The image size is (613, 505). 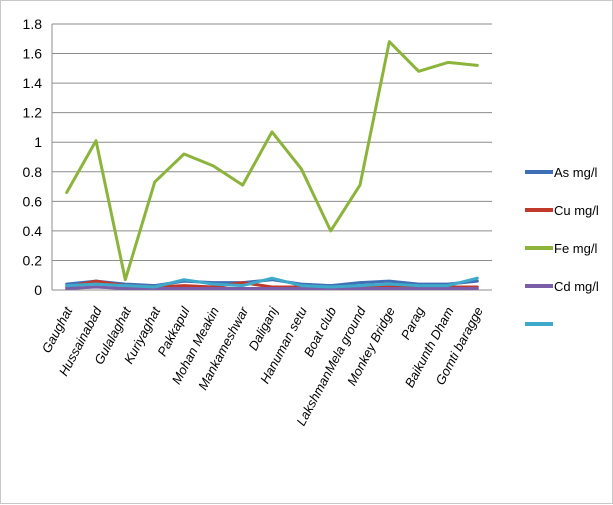 I want to click on y-tick-label: 0.6, so click(x=33, y=201).